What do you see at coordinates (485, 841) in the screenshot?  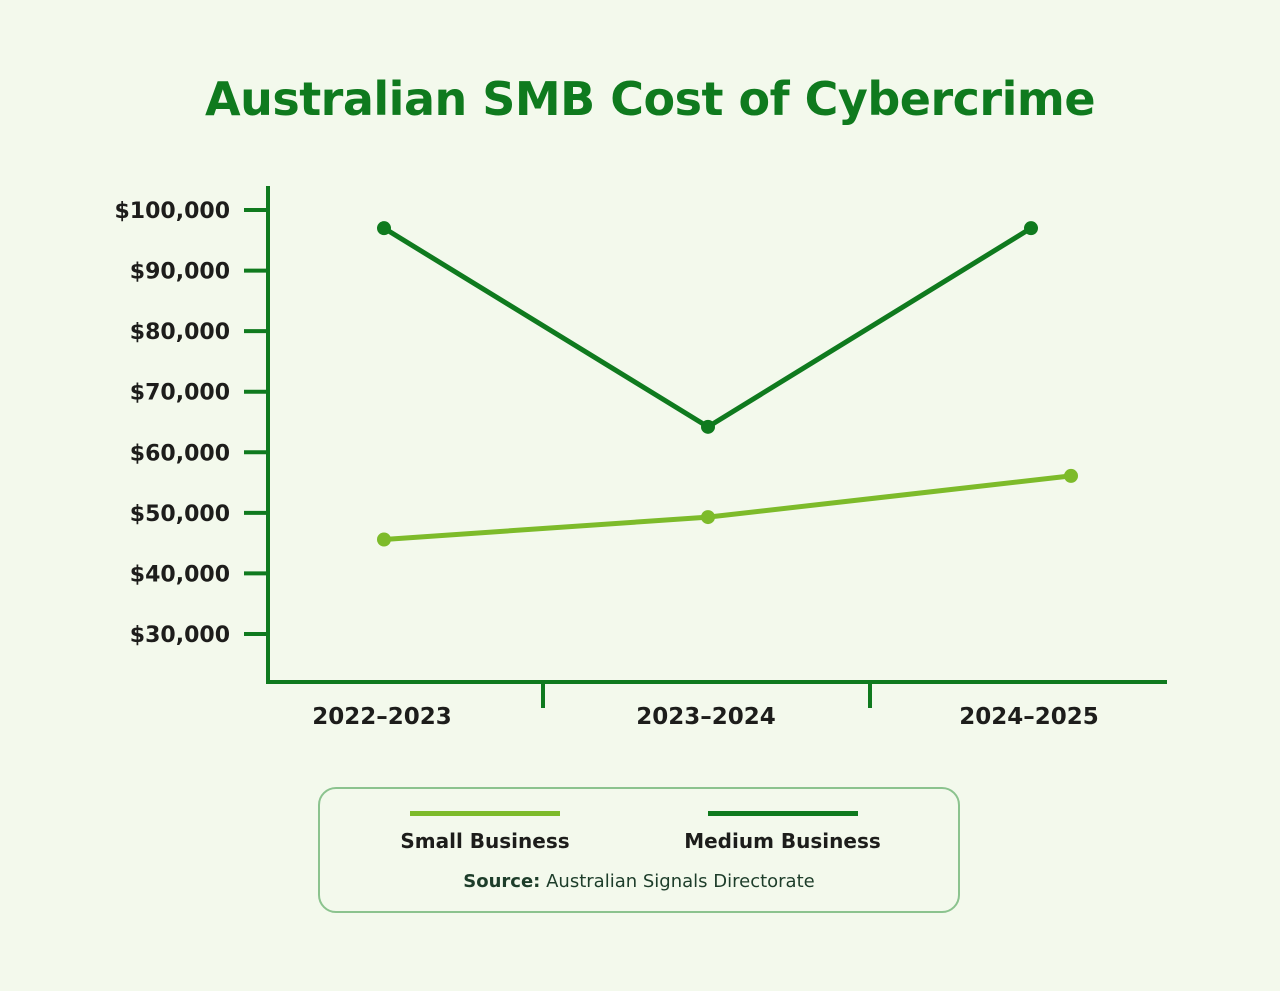 I see `legend-label: Small Business` at bounding box center [485, 841].